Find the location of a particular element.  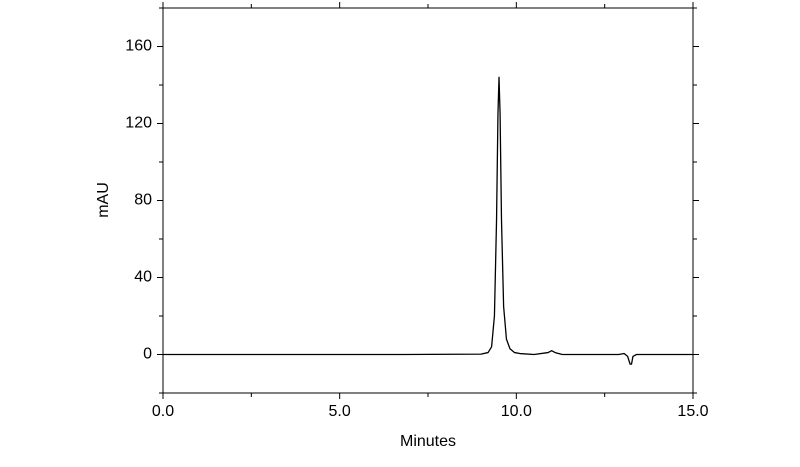

y-axis-label: mAU is located at coordinates (103, 200).